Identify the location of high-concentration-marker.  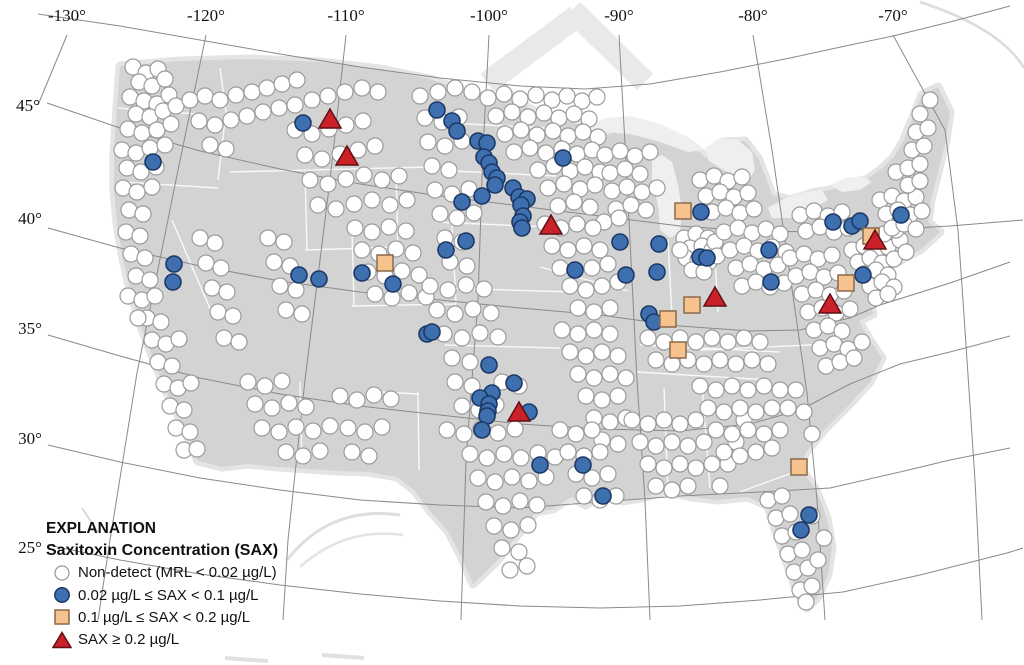
(875, 239).